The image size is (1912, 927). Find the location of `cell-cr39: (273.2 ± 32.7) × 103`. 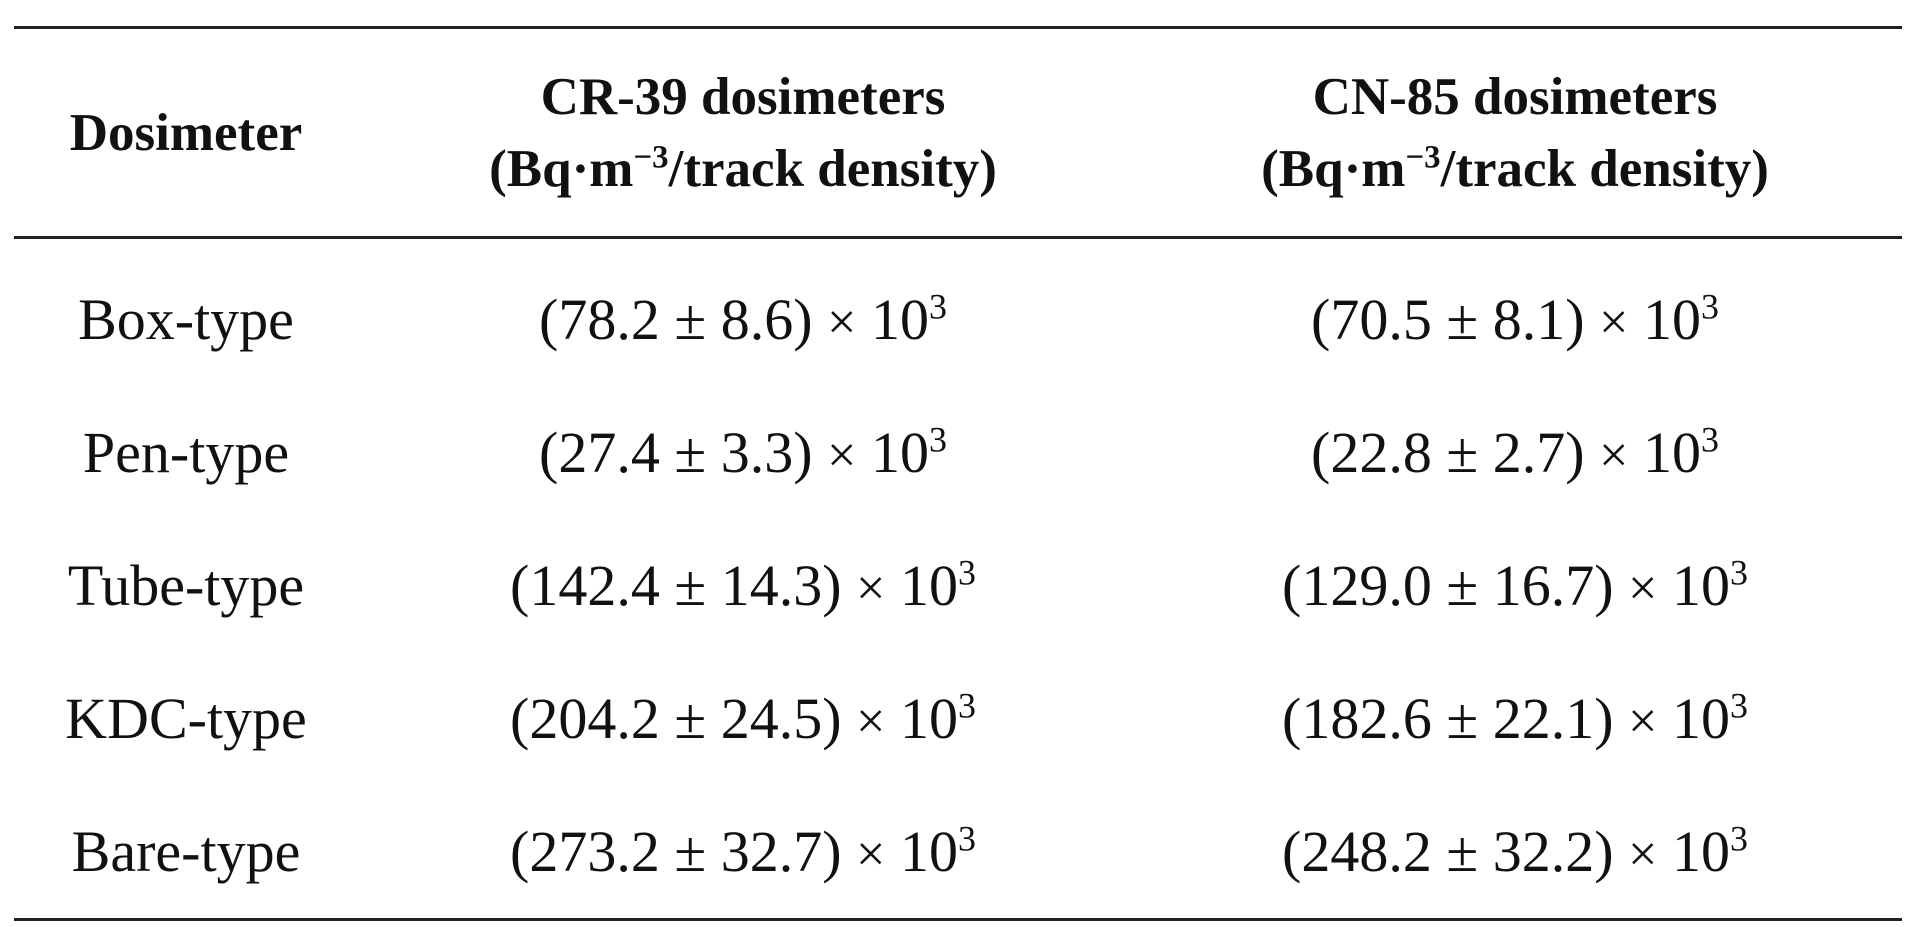

cell-cr39: (273.2 ± 32.7) × 103 is located at coordinates (743, 851).